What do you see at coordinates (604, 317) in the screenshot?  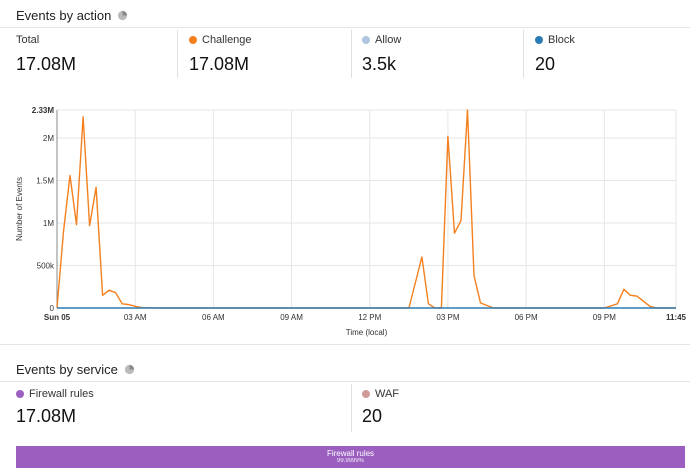 I see `x-tick-label: 09 PM` at bounding box center [604, 317].